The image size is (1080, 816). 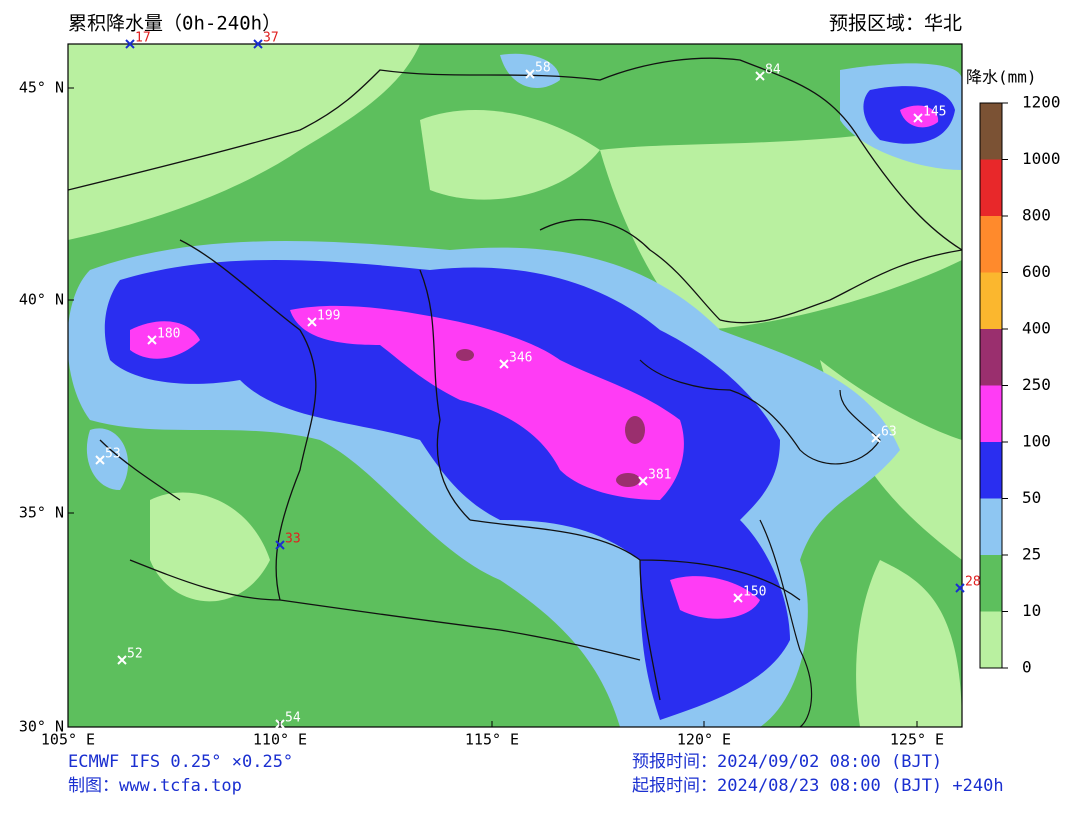 I want to click on max-point: 150, so click(x=749, y=594).